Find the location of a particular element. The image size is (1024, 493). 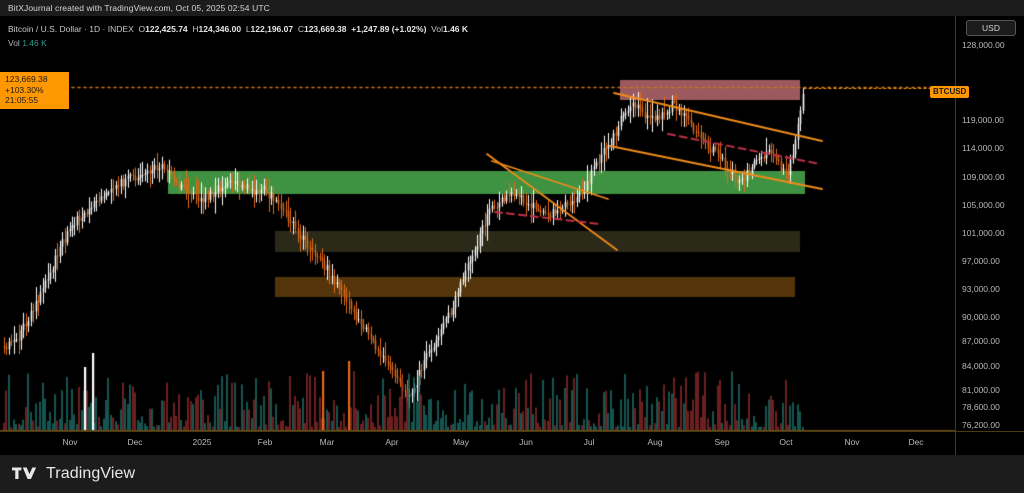

tradingview-brand-text: TradingView is located at coordinates (91, 473).